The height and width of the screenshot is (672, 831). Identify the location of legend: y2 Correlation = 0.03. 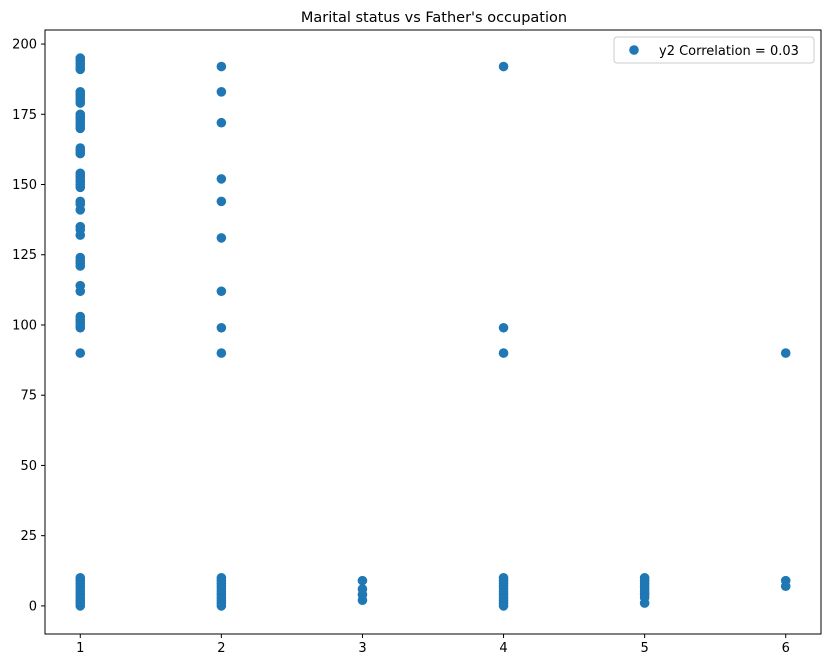
(714, 50).